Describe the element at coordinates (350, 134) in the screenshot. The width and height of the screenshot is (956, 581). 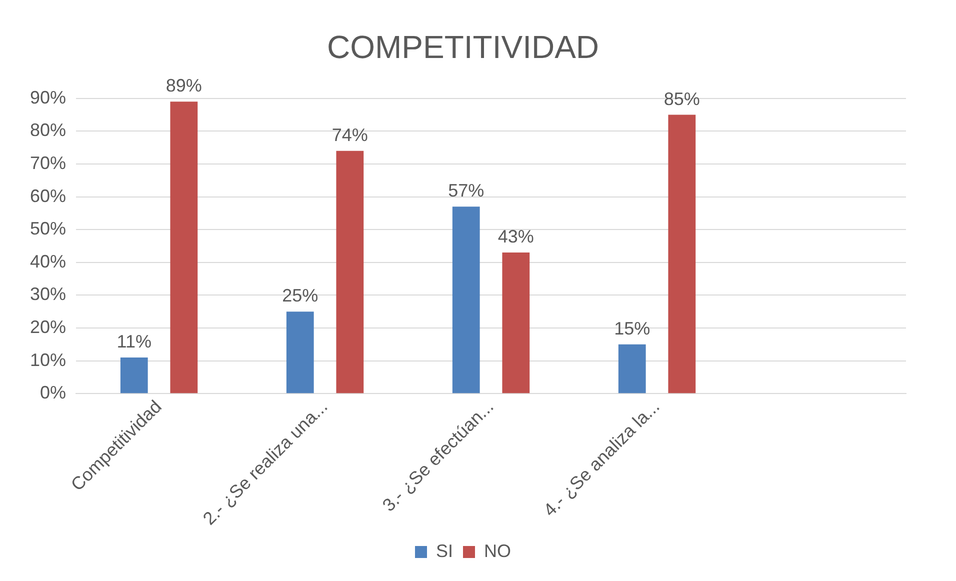
I see `data-label: 74%` at that location.